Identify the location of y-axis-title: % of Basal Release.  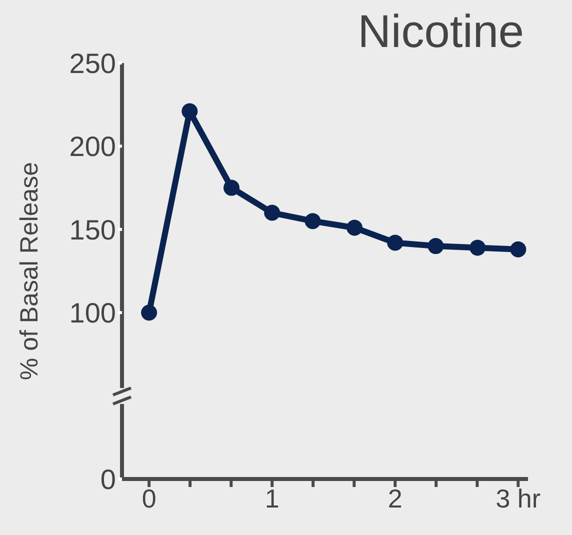
(30, 271).